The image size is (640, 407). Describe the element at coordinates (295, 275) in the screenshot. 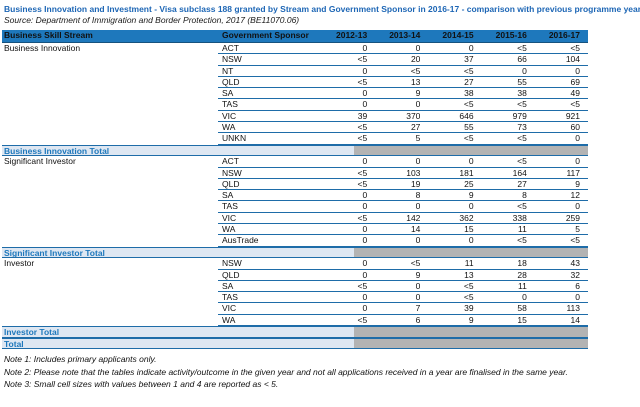

I see `table-row: QLD 0 9 13 28 32` at that location.